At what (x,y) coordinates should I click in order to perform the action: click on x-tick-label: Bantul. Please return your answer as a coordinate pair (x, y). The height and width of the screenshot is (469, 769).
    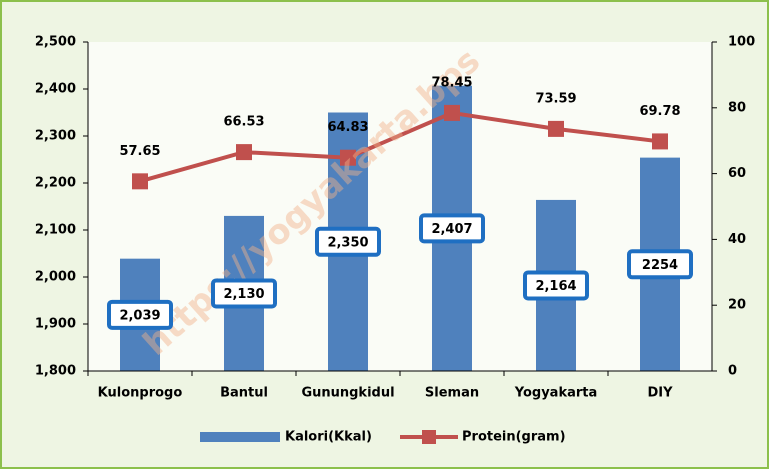
    Looking at the image, I should click on (244, 393).